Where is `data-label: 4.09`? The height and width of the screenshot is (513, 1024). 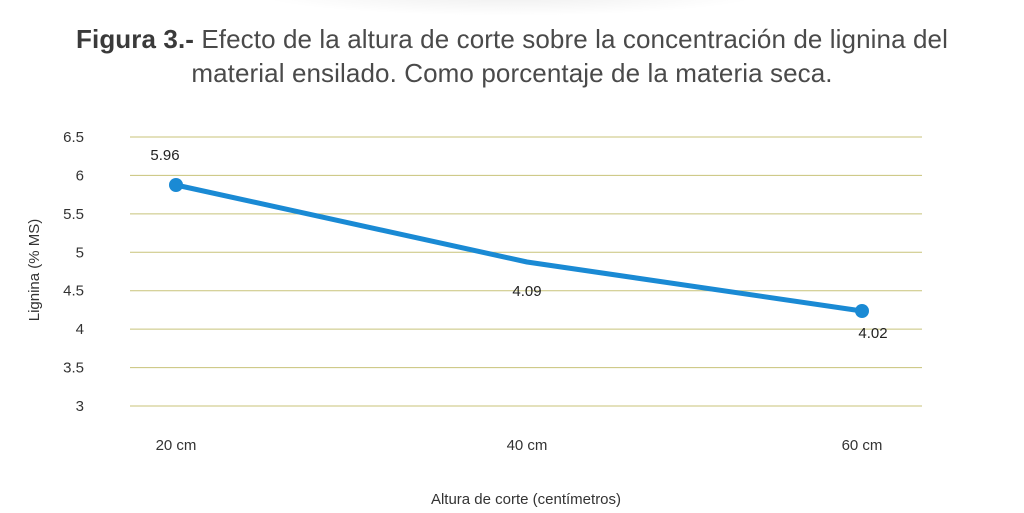 data-label: 4.09 is located at coordinates (526, 291).